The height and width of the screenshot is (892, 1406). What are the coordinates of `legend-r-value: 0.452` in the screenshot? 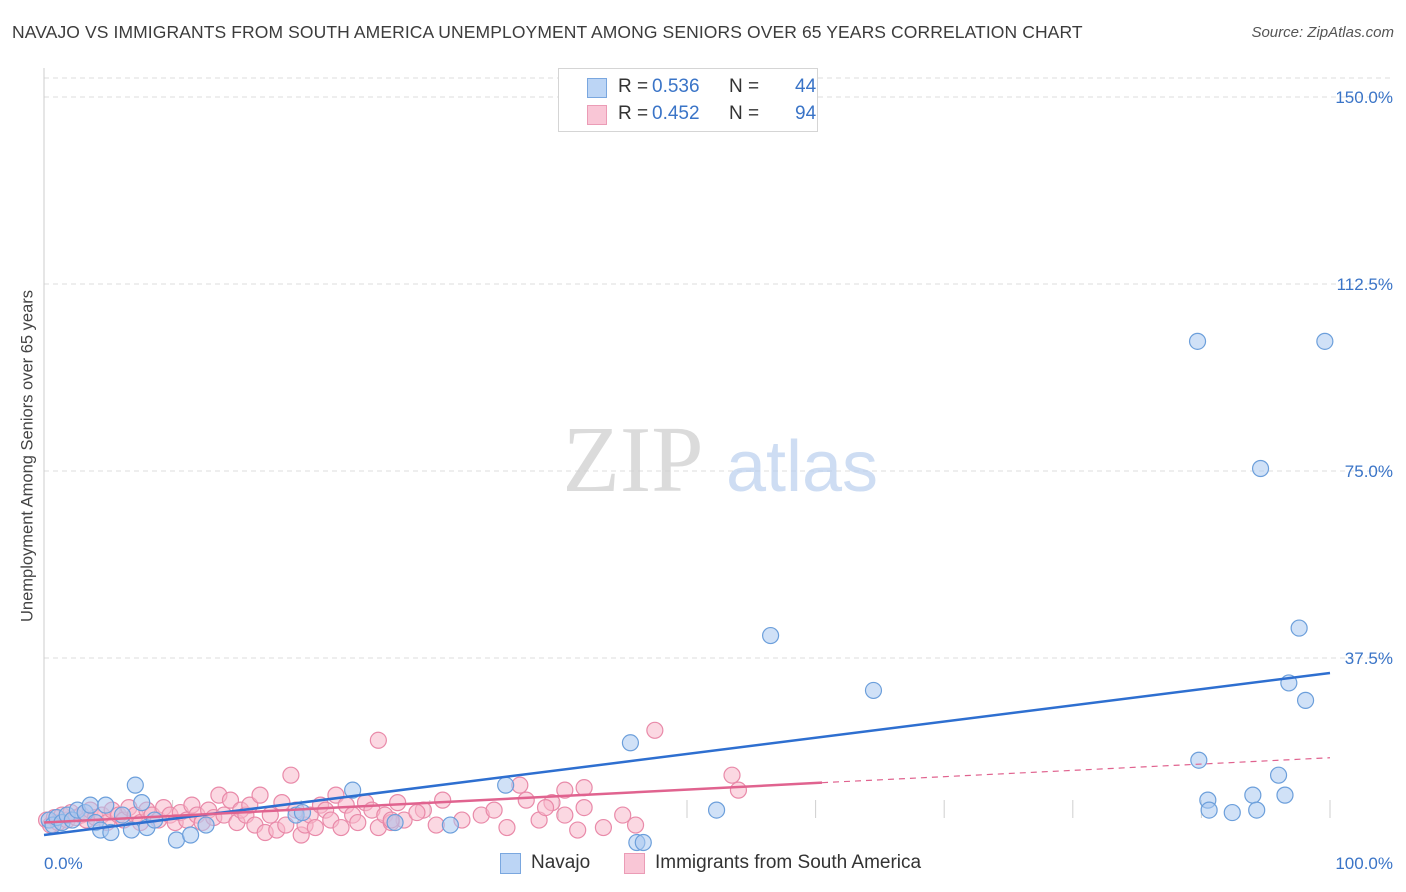 It's located at (676, 113).